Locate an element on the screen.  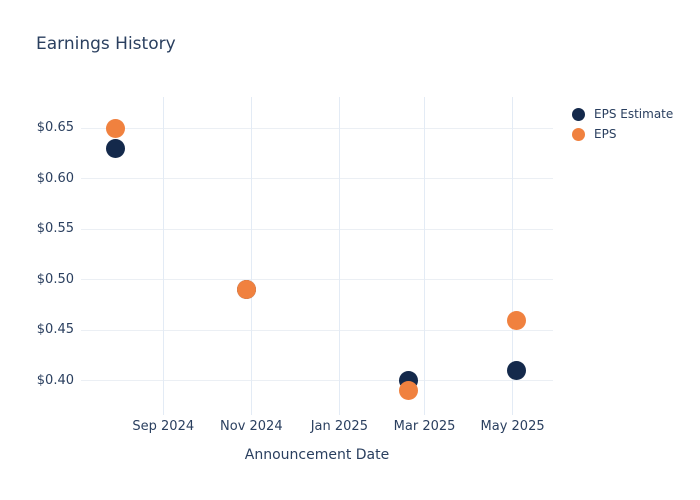
y-tick-label: $0.50 is located at coordinates (55, 279).